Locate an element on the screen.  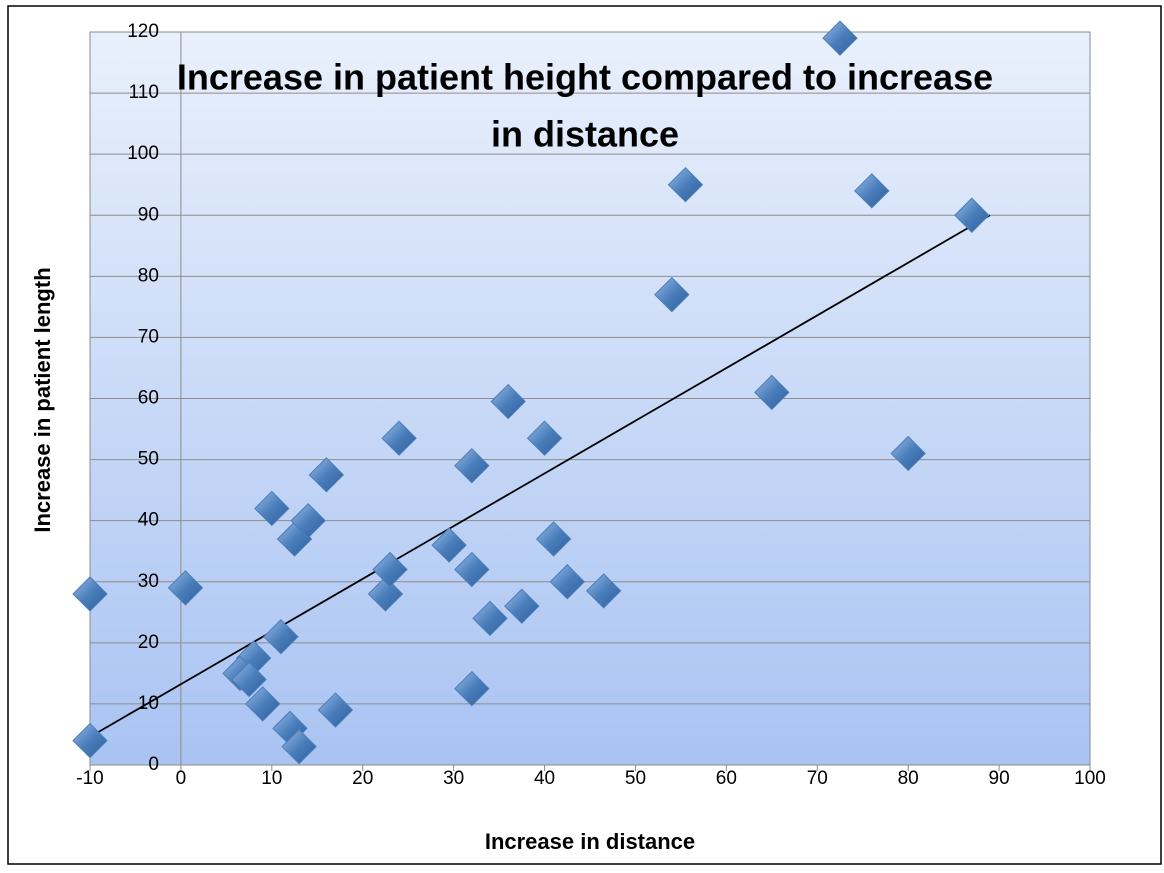
x-axis-label: Increase in distance is located at coordinates (590, 841).